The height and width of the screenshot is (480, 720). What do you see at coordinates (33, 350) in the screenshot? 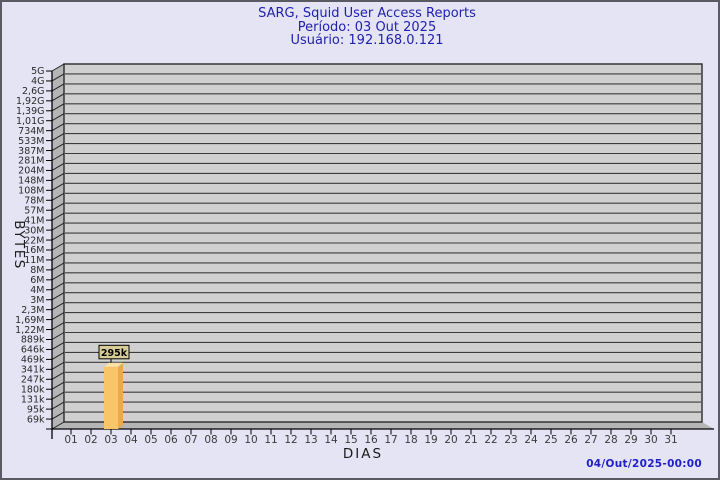
I see `y-tick-label: 646k` at bounding box center [33, 350].